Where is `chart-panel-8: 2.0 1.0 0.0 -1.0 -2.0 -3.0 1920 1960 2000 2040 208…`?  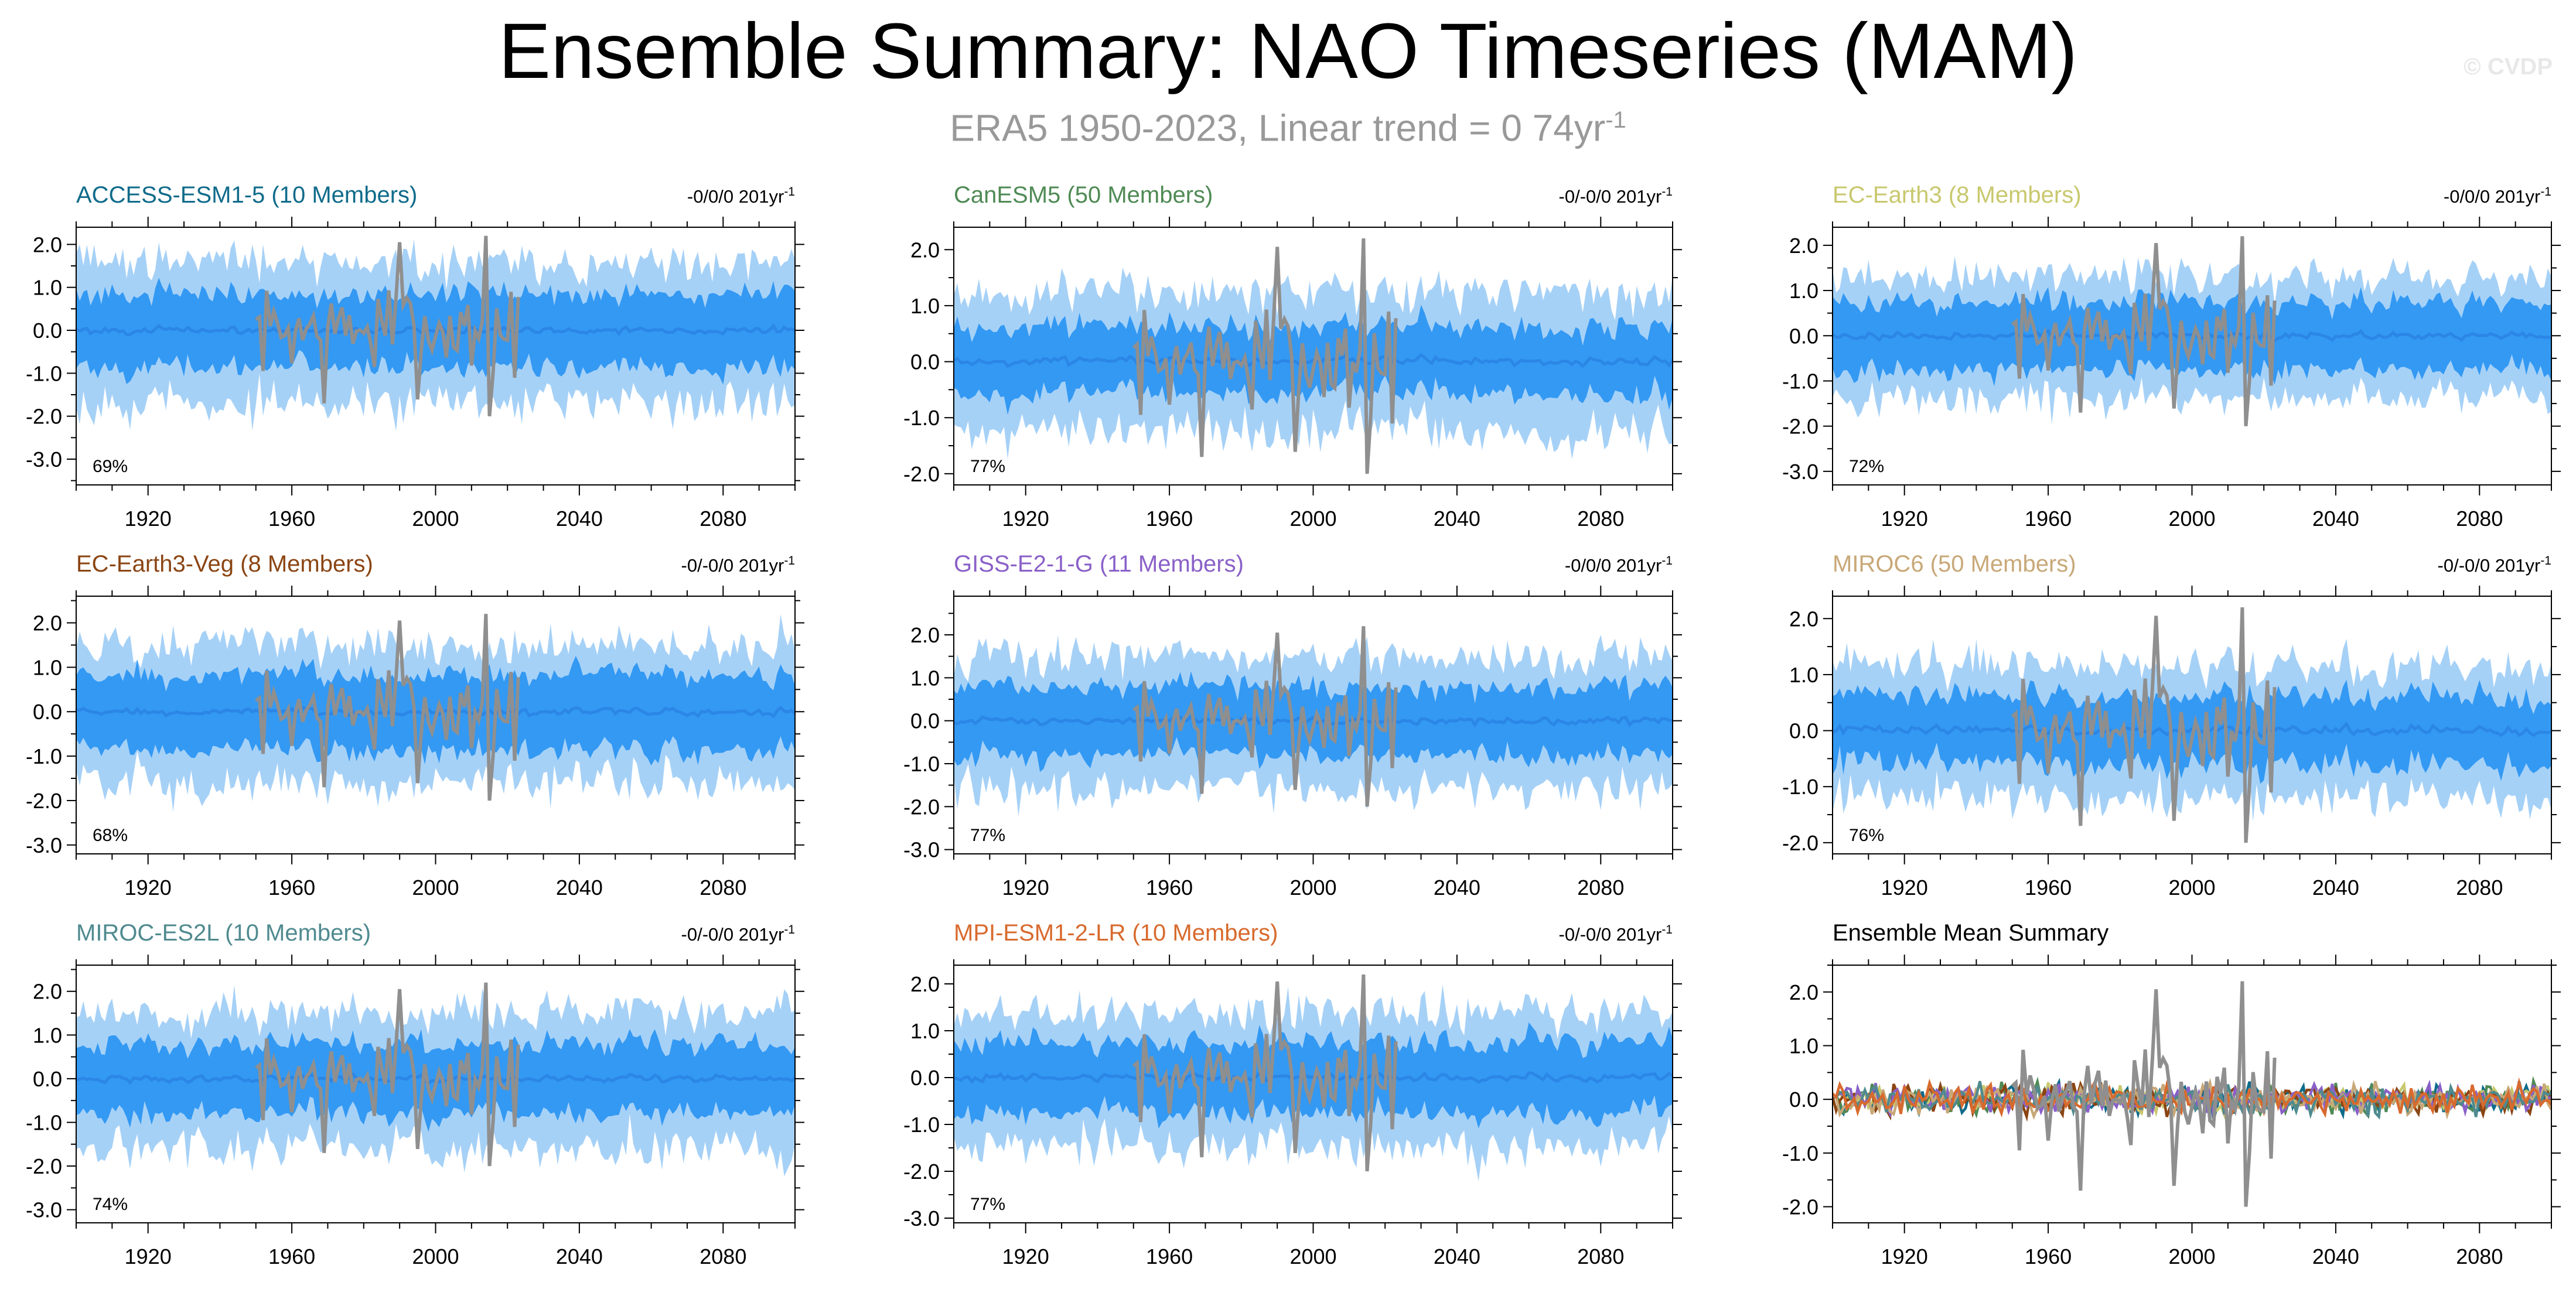
chart-panel-8: 2.0 1.0 0.0 -1.0 -2.0 -3.0 1920 1960 2000 2040 208… is located at coordinates (1292, 1094).